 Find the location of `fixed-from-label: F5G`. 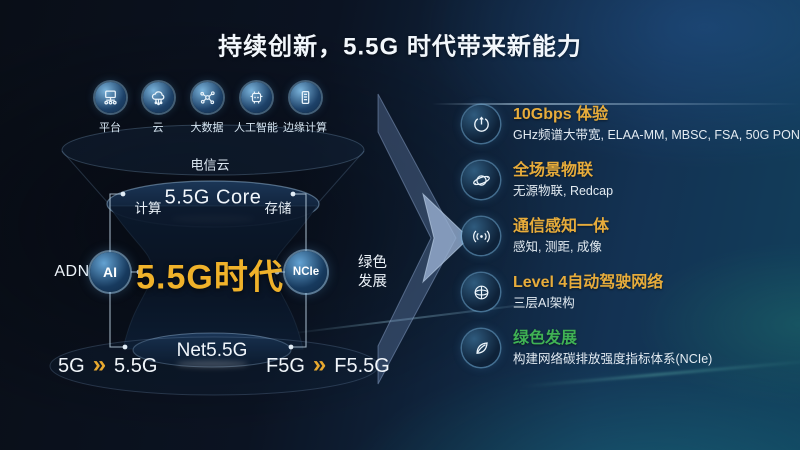

fixed-from-label: F5G is located at coordinates (285, 366).